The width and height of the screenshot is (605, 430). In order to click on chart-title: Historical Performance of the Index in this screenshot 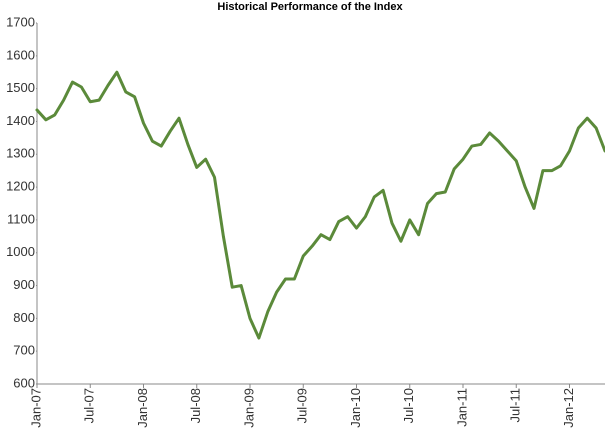, I will do `click(310, 7)`.